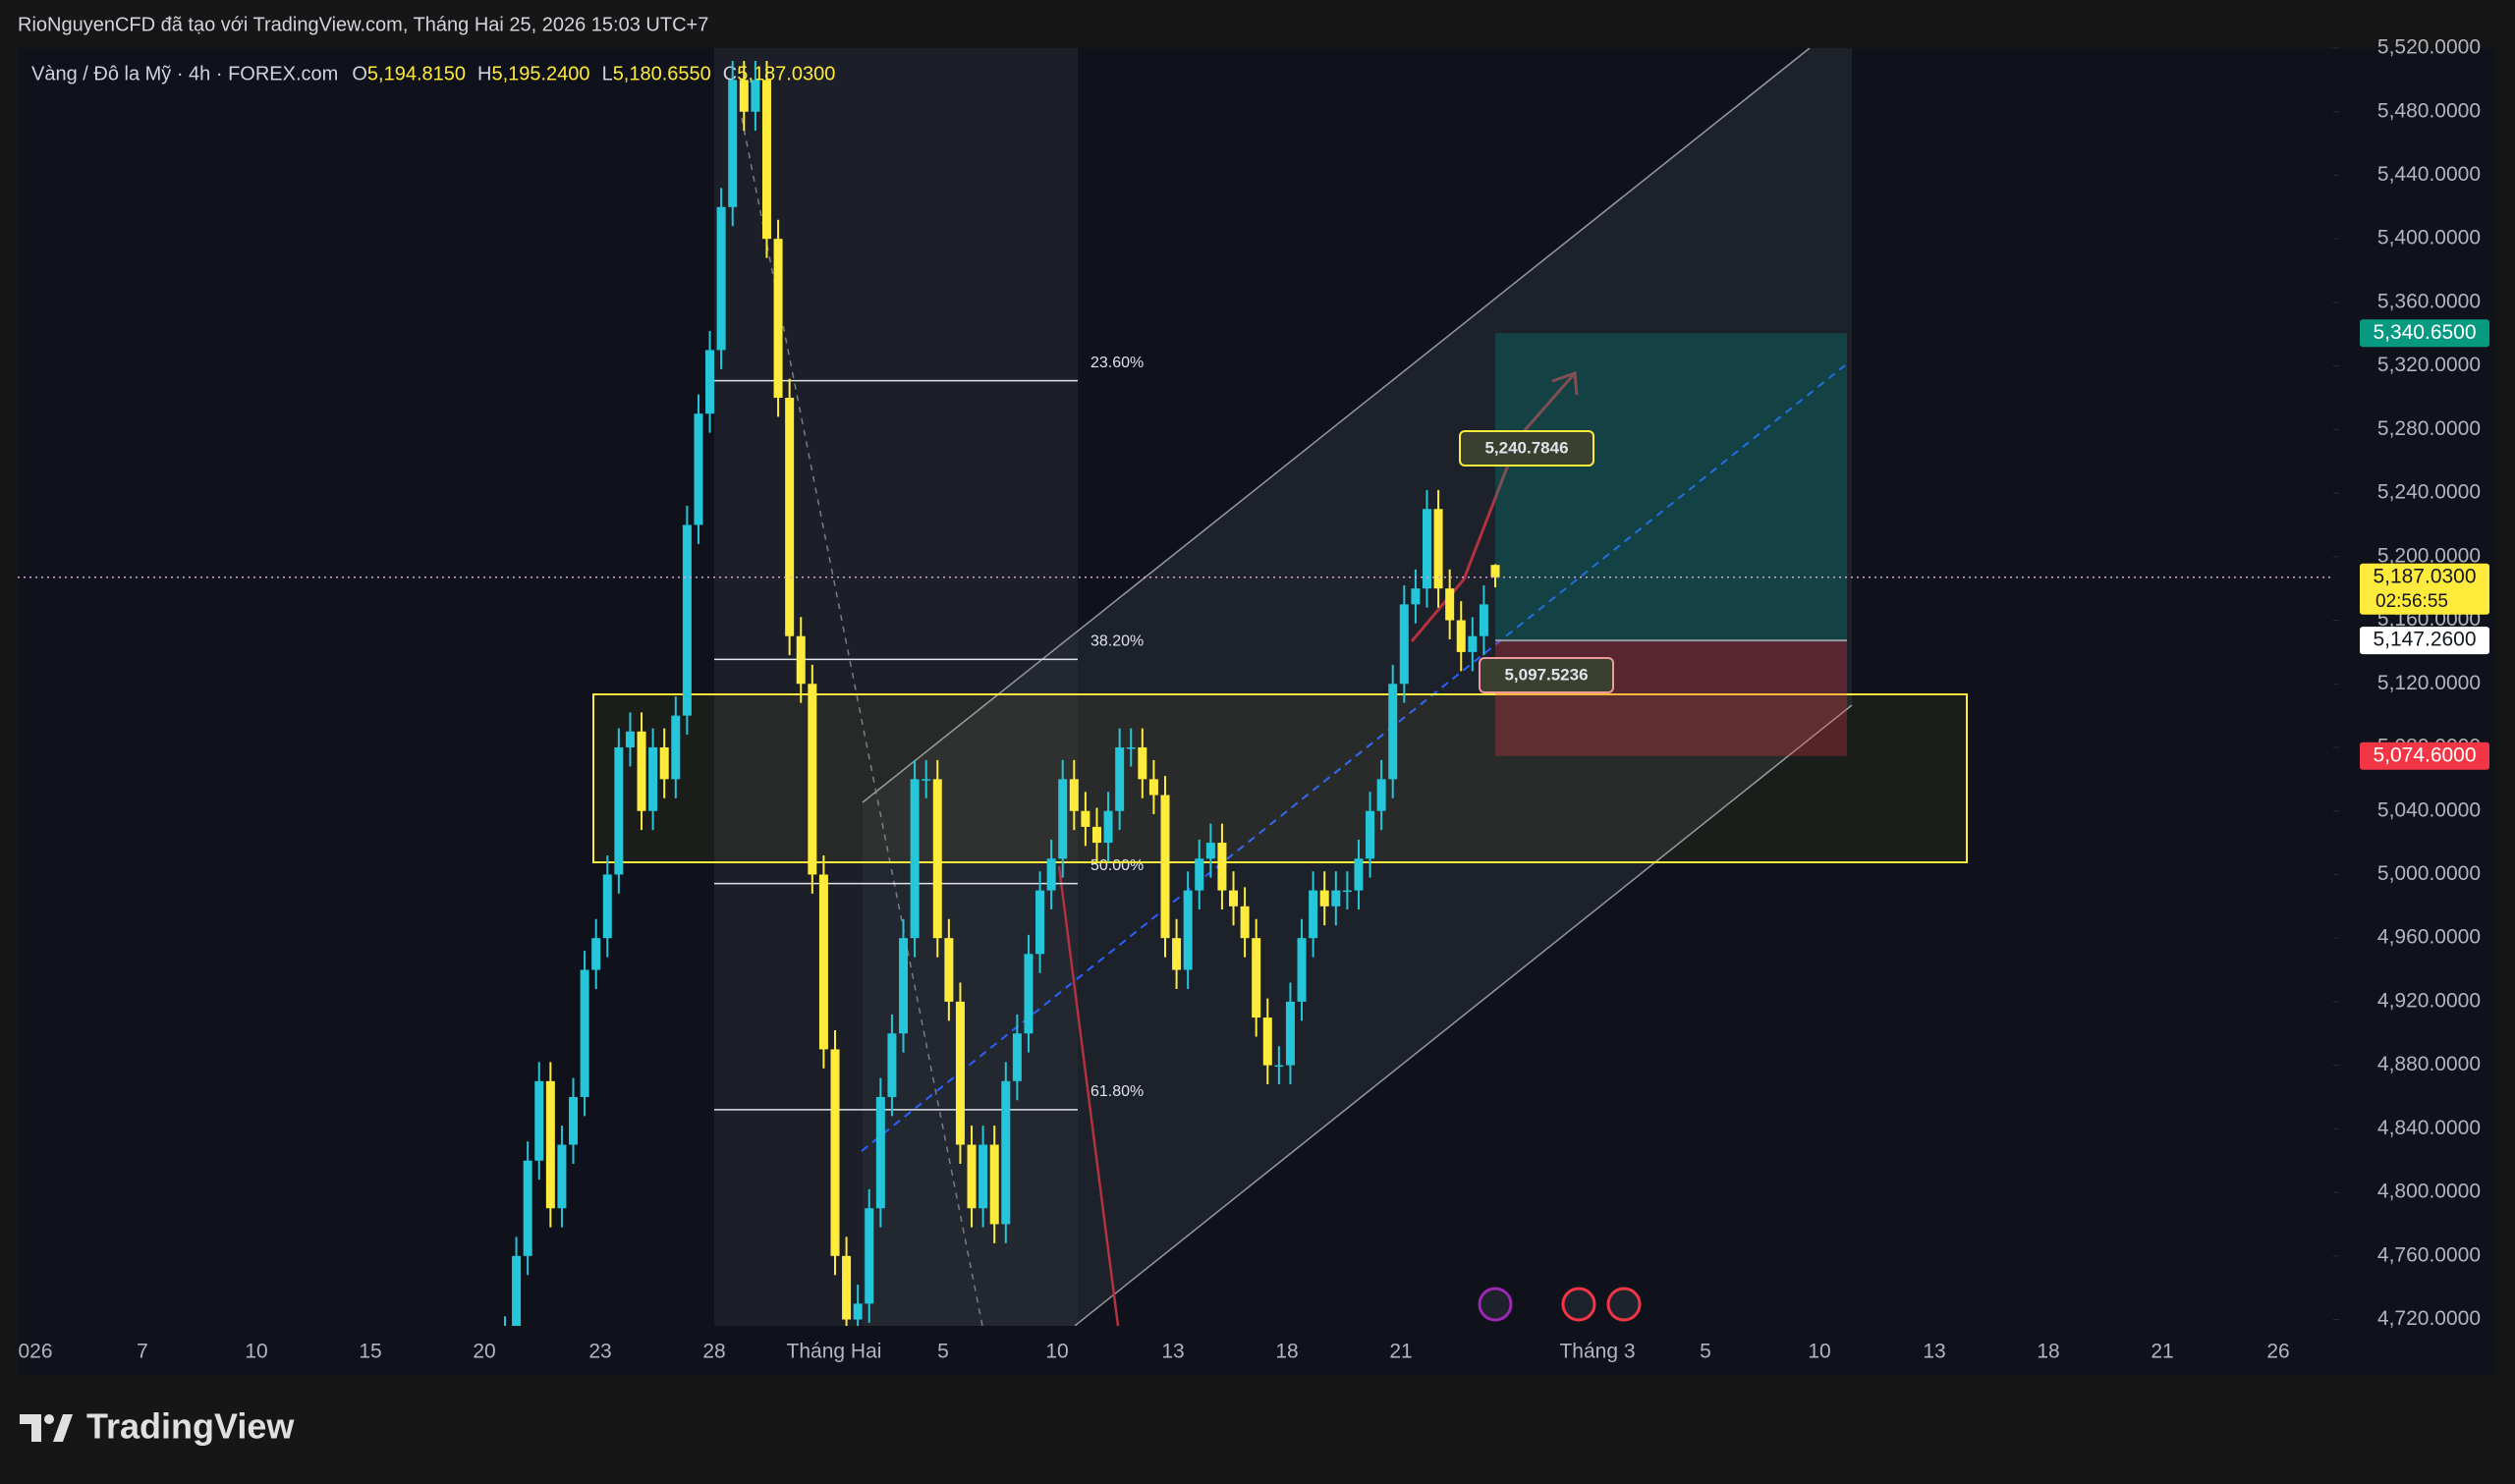 This screenshot has width=2515, height=1484. What do you see at coordinates (184, 73) in the screenshot?
I see `symbol: Vàng / Đô la Mỹ · 4h · FOREX.com` at bounding box center [184, 73].